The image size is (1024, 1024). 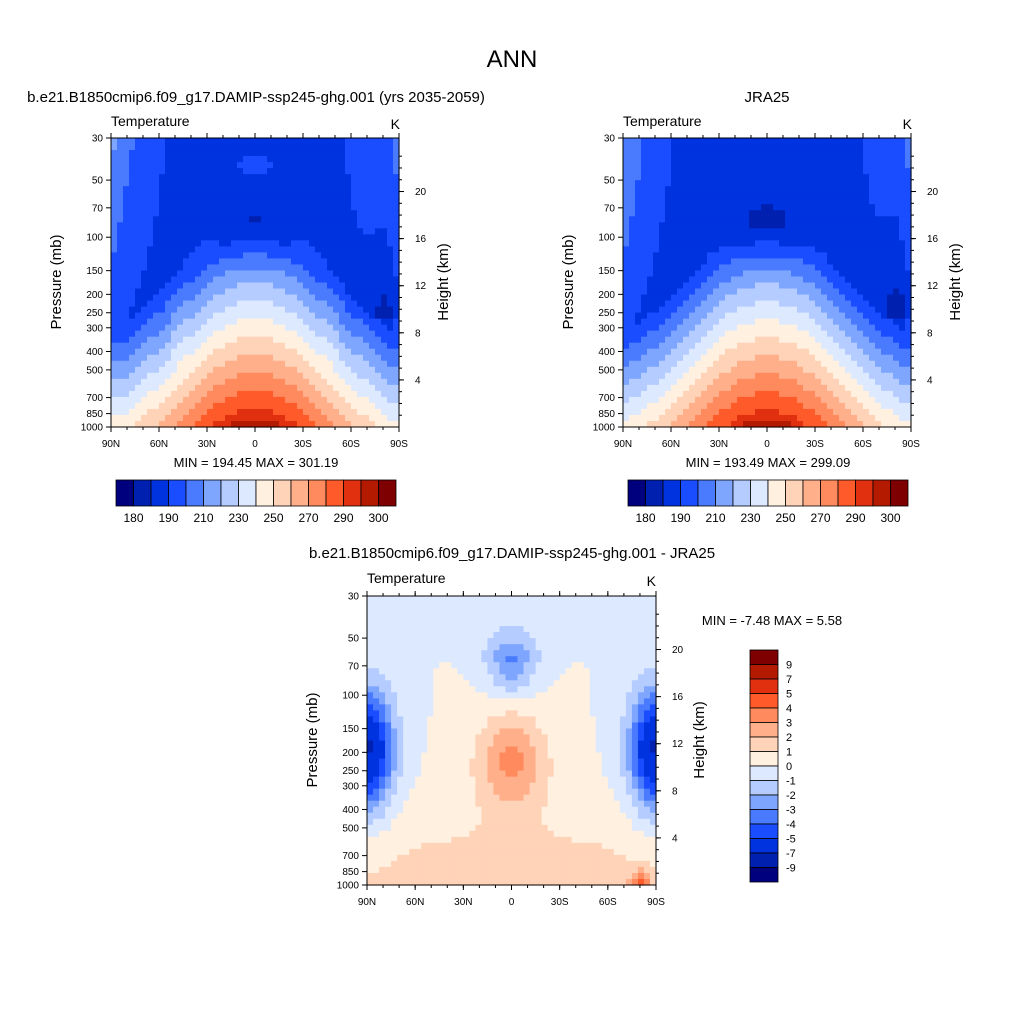 I want to click on x-tick-label: 0, so click(x=255, y=444).